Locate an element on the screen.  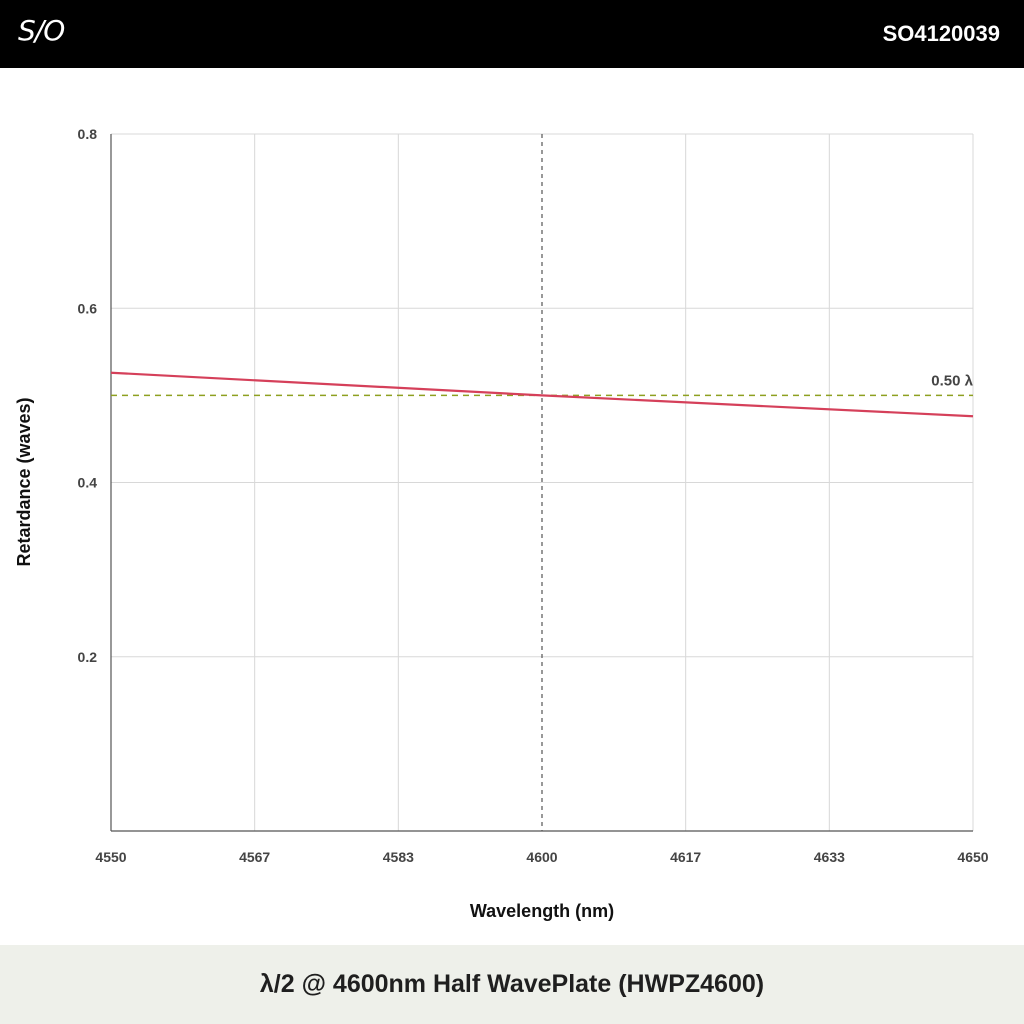
x-tick-label: 4633 is located at coordinates (829, 857).